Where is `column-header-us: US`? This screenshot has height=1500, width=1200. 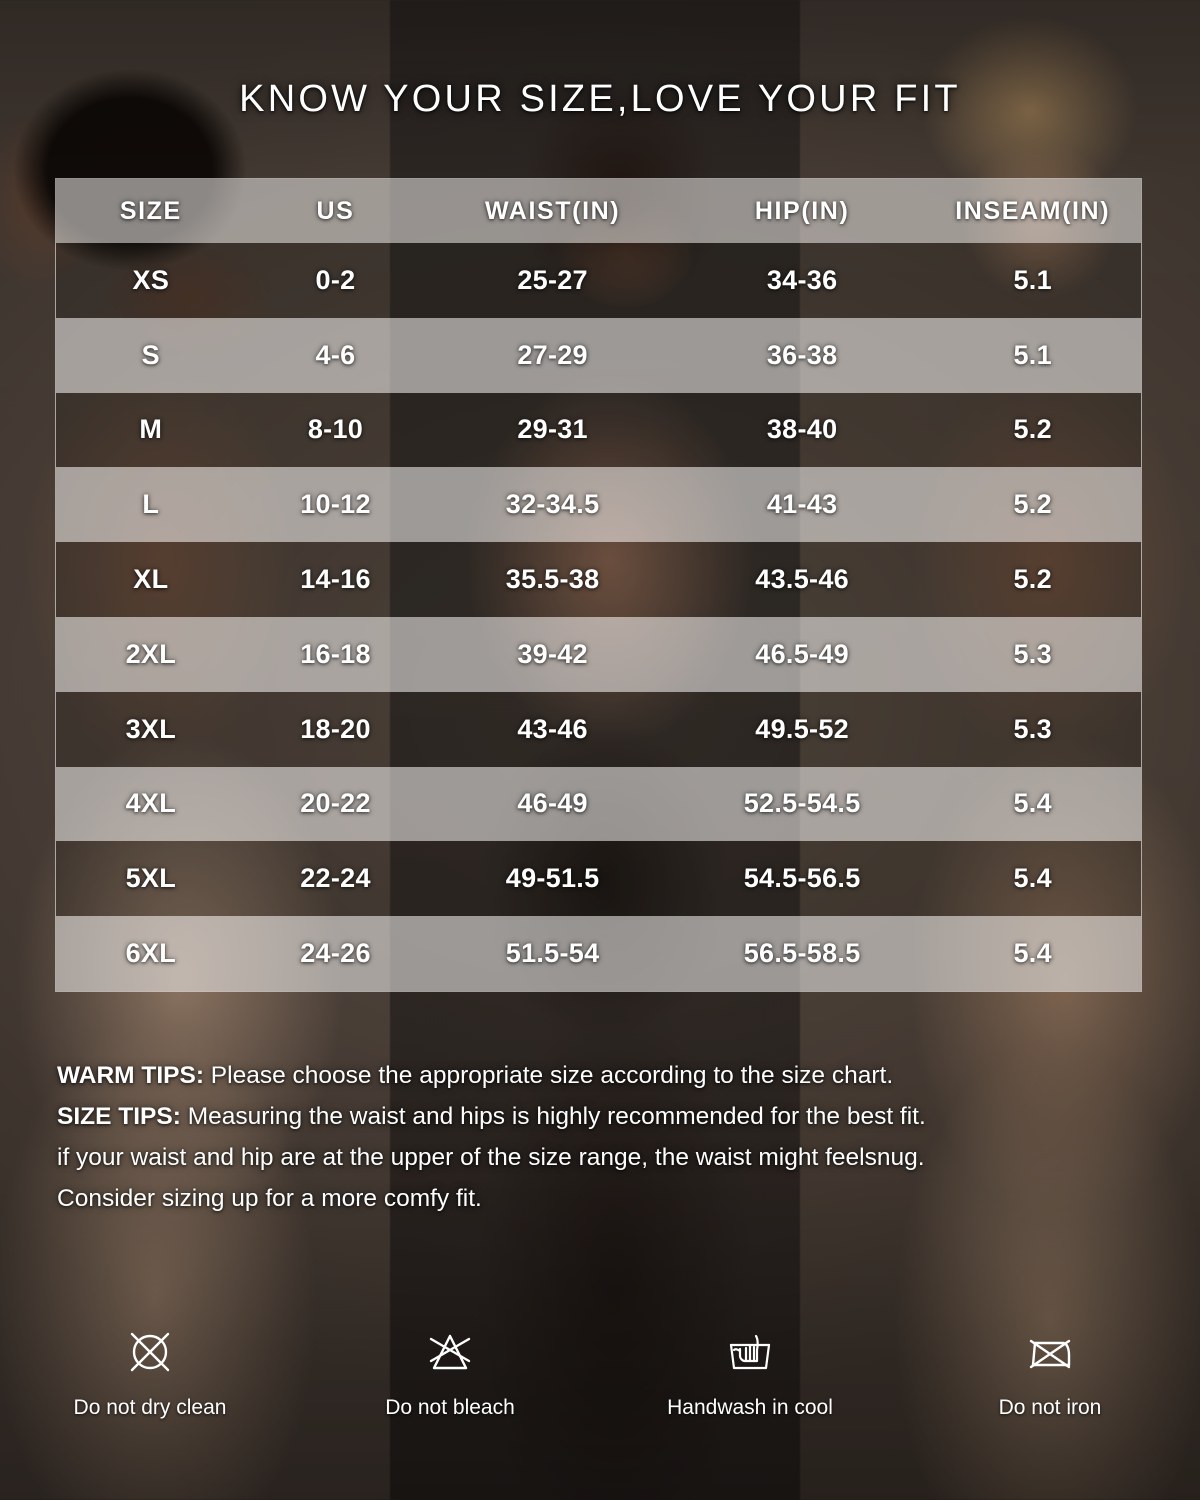 column-header-us: US is located at coordinates (335, 210).